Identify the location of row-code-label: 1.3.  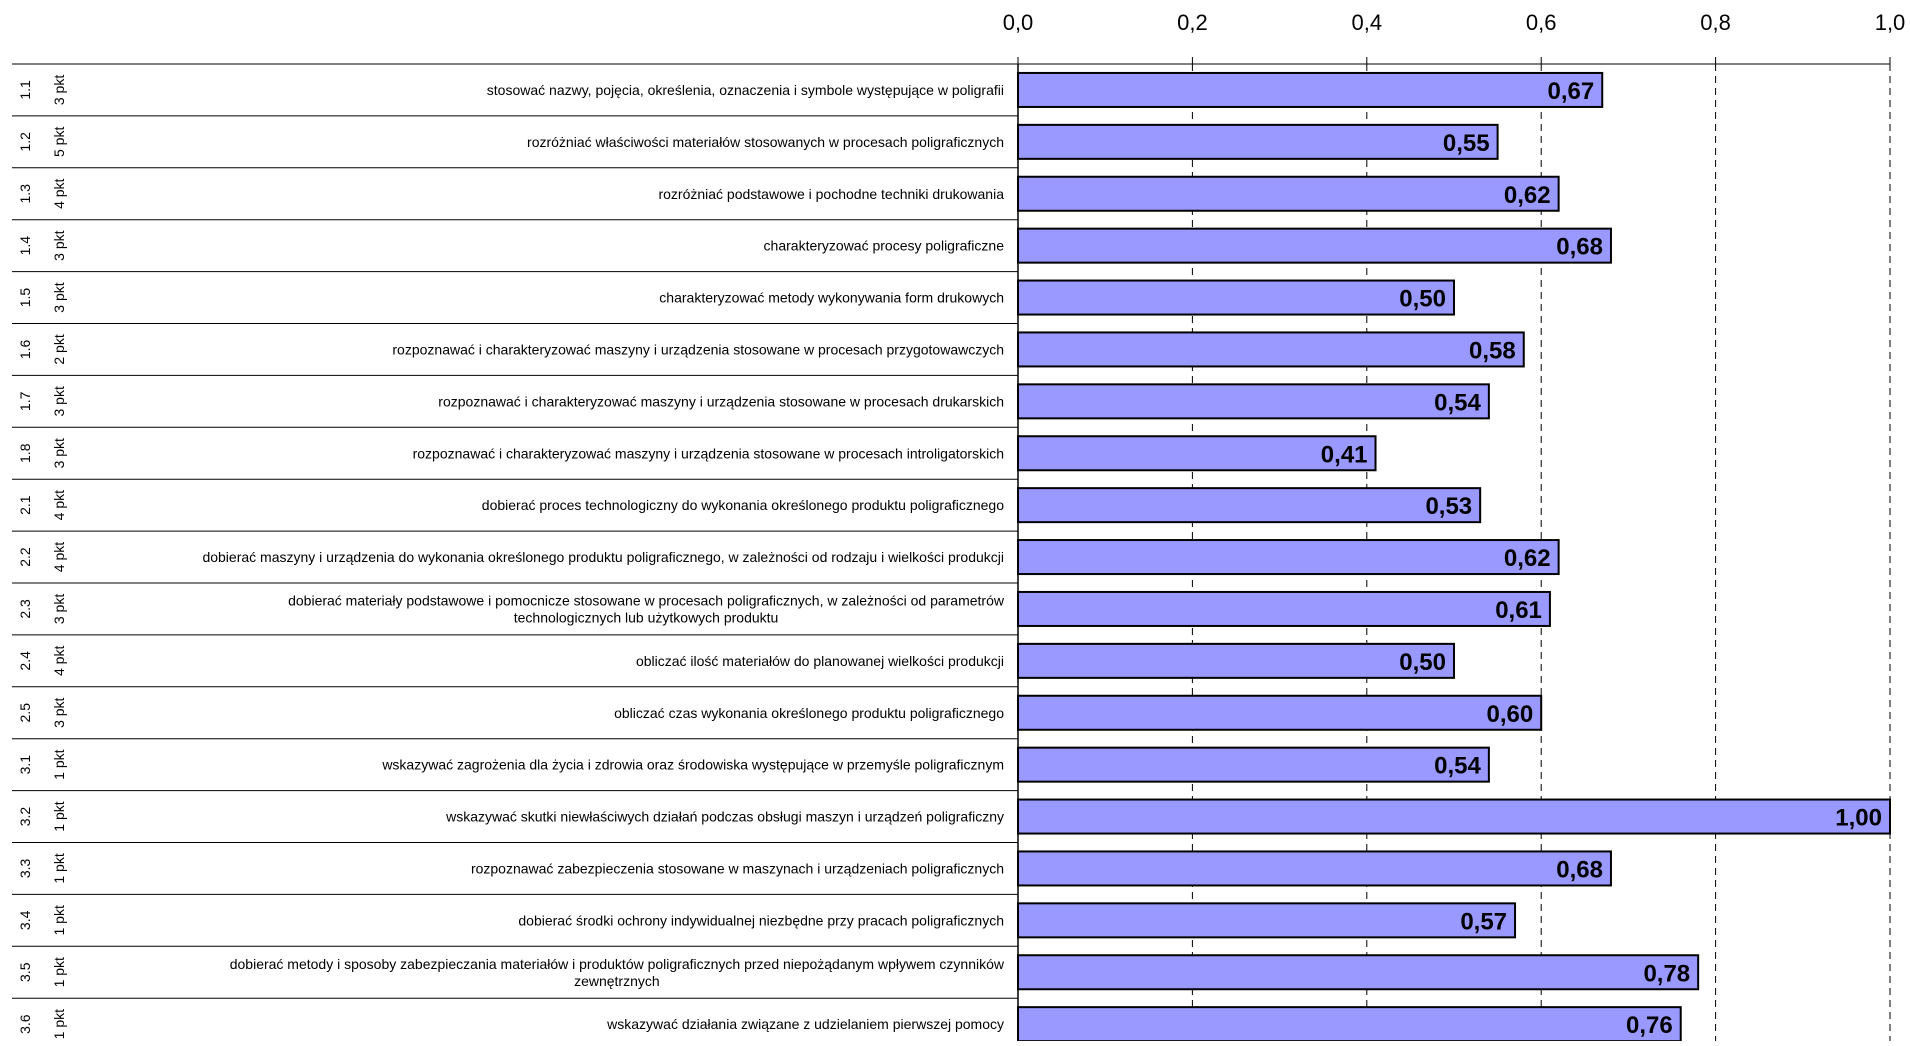
(25, 194).